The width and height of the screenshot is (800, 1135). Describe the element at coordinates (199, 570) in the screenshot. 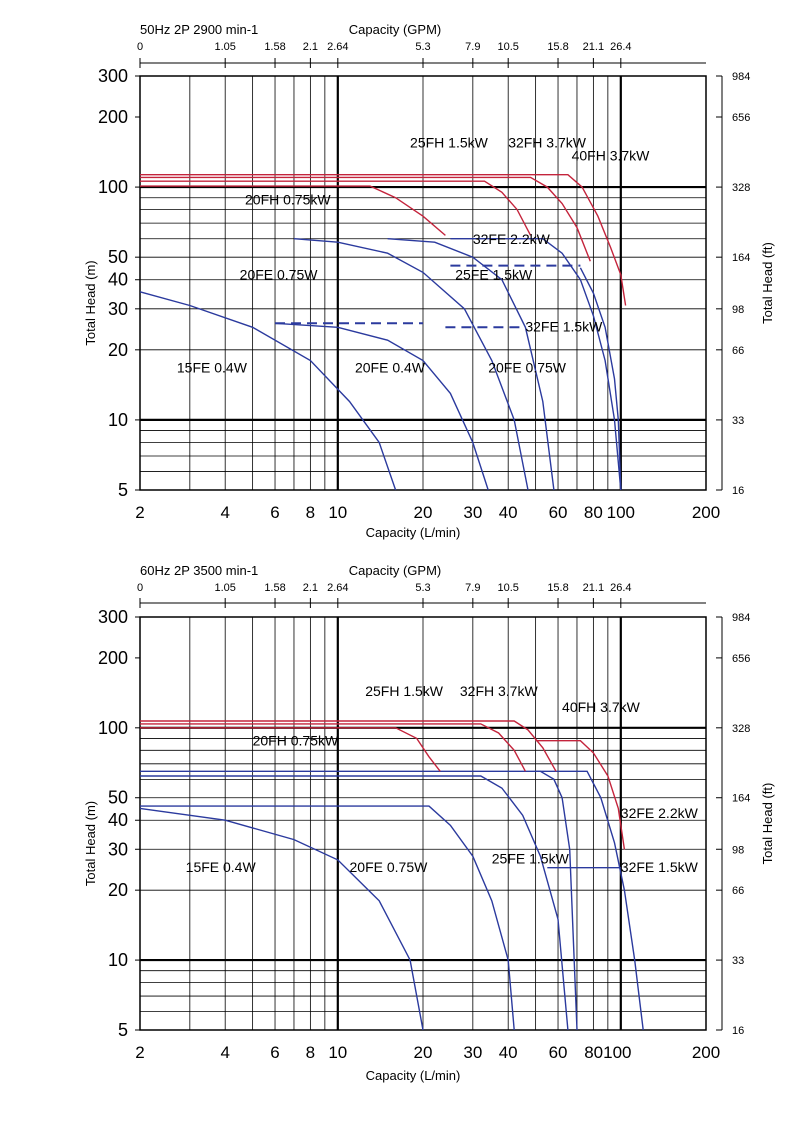

I see `chart-title: 60Hz 2P 3500 min-1` at that location.